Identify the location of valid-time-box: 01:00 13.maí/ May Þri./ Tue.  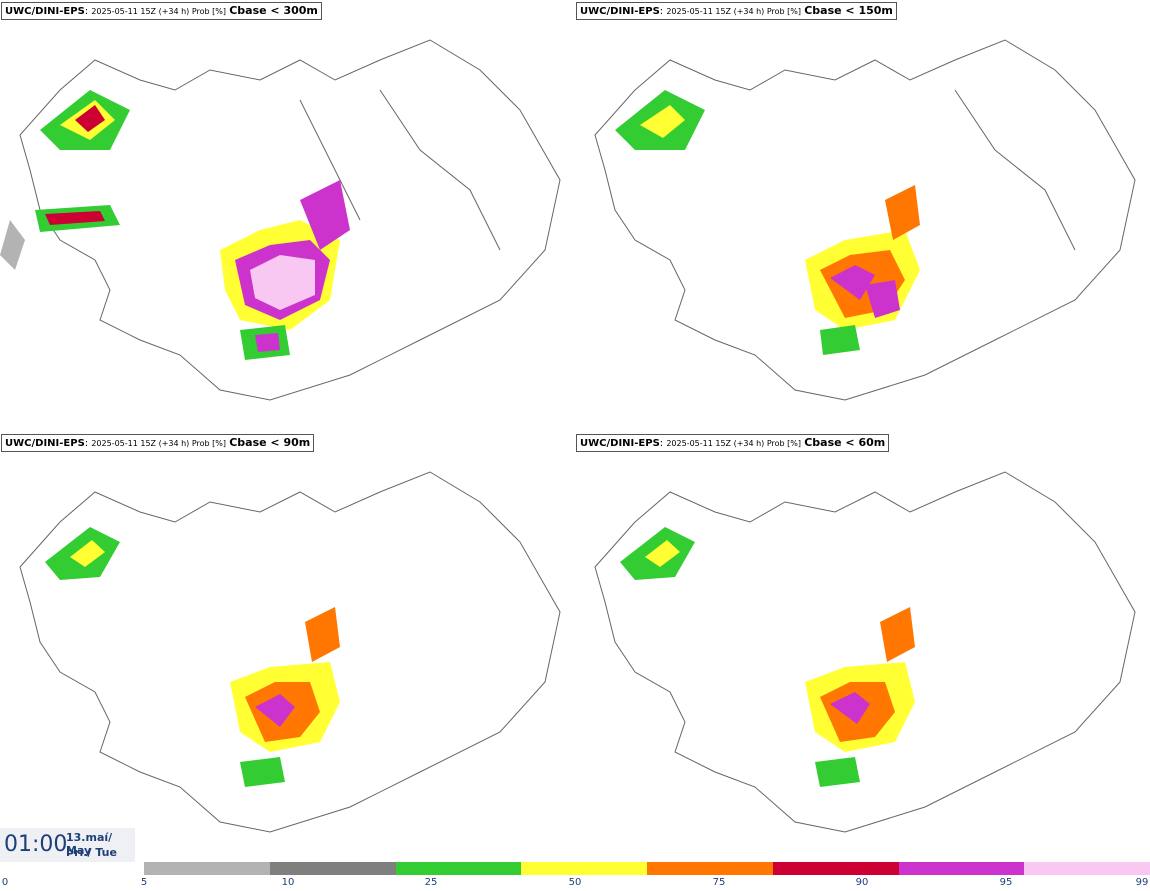
(67, 845).